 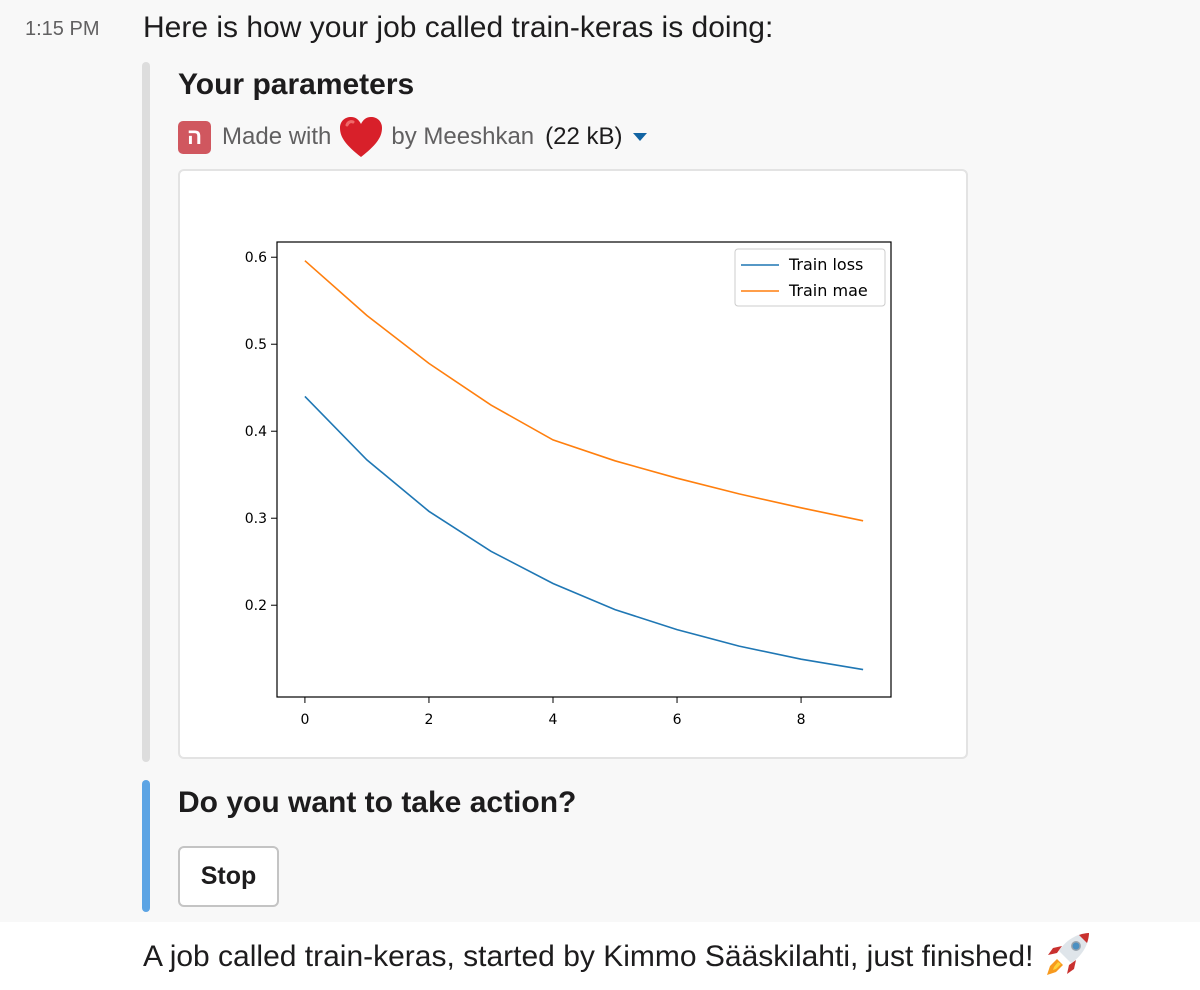 What do you see at coordinates (256, 606) in the screenshot?
I see `y-tick-label: 0.2` at bounding box center [256, 606].